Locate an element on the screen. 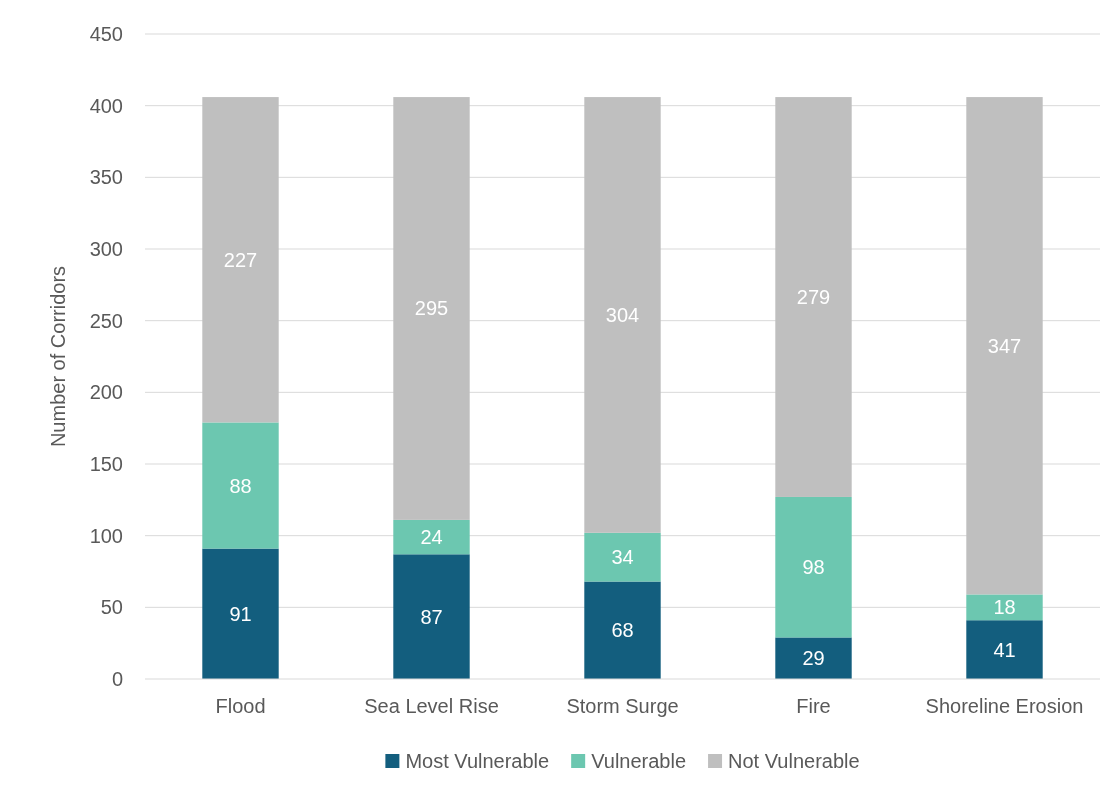 Image resolution: width=1118 pixels, height=799 pixels. data-label: 29 is located at coordinates (813, 658).